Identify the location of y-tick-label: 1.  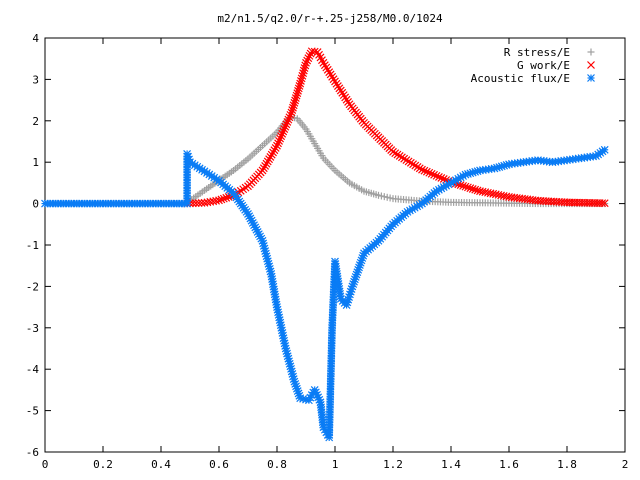
(35, 162).